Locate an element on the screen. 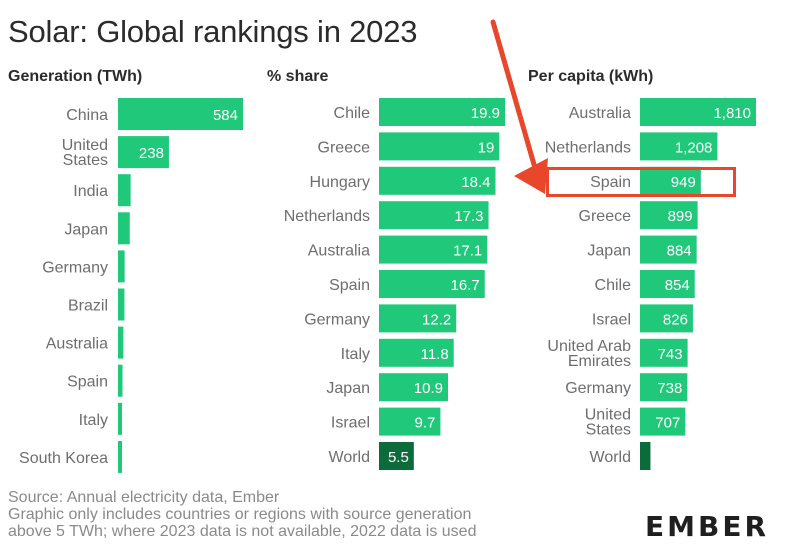 This screenshot has height=552, width=787. category-label: South Korea is located at coordinates (63, 458).